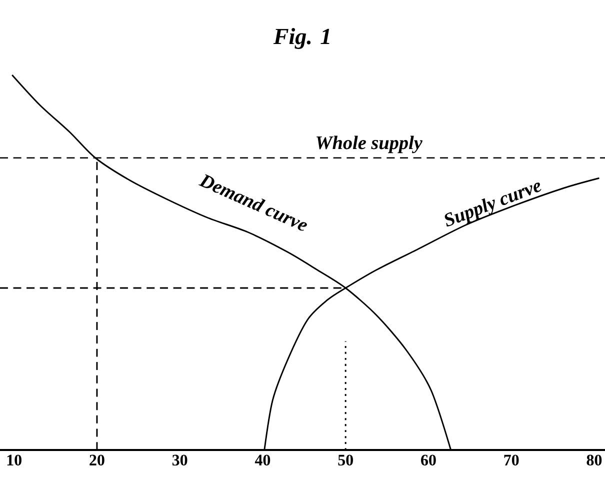 The width and height of the screenshot is (605, 485). I want to click on x-tick-label: 10, so click(14, 460).